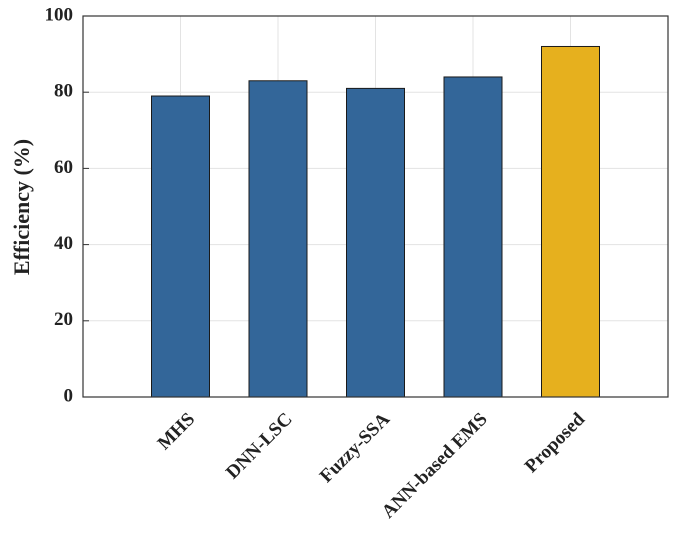 This screenshot has height=547, width=685. What do you see at coordinates (21, 207) in the screenshot?
I see `y-axis-label: Efficiency (%)` at bounding box center [21, 207].